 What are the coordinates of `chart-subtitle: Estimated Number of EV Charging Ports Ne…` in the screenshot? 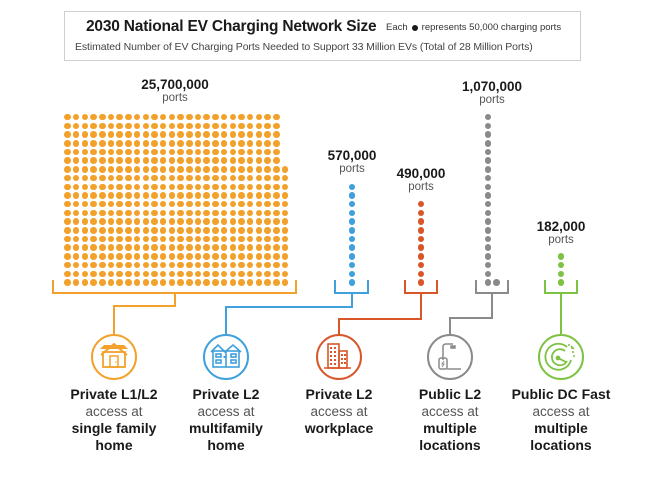 It's located at (304, 47).